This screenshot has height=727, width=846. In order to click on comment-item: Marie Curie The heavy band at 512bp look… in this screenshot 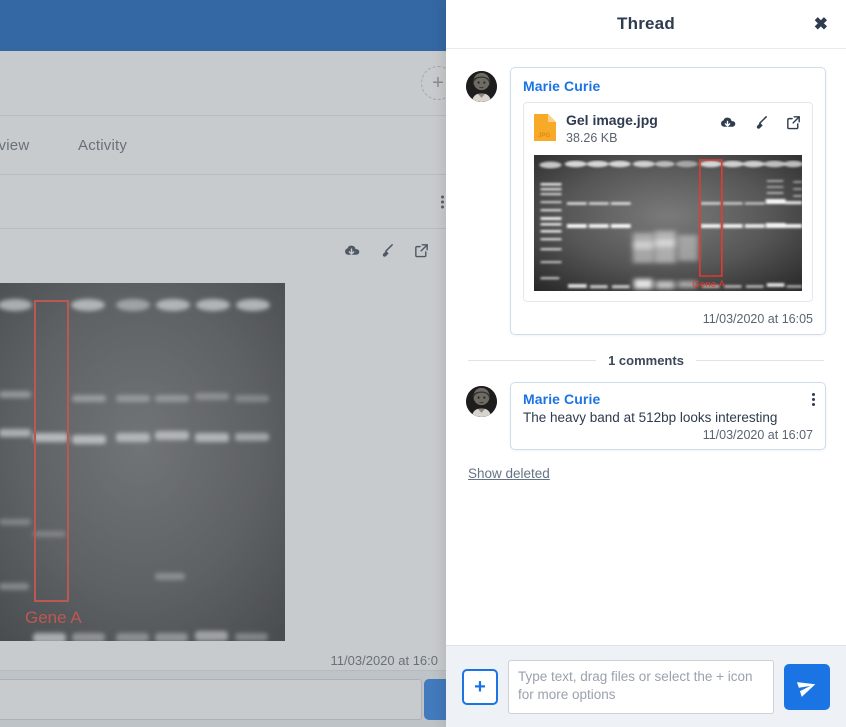, I will do `click(646, 416)`.